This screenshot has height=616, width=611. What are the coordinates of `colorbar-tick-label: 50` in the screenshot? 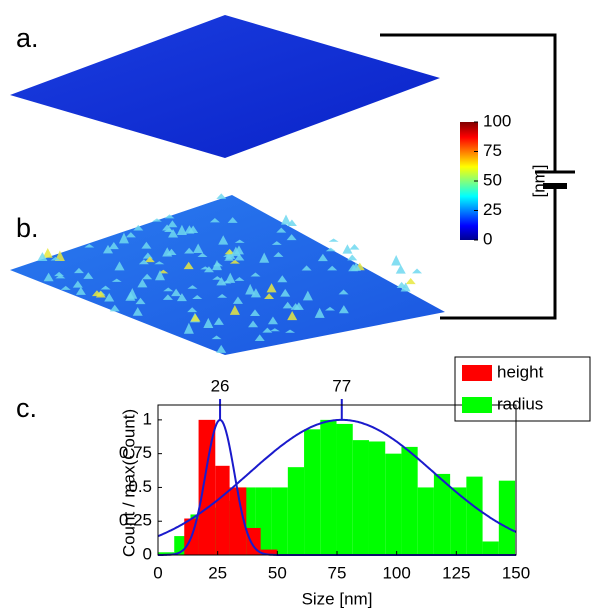 It's located at (492, 179).